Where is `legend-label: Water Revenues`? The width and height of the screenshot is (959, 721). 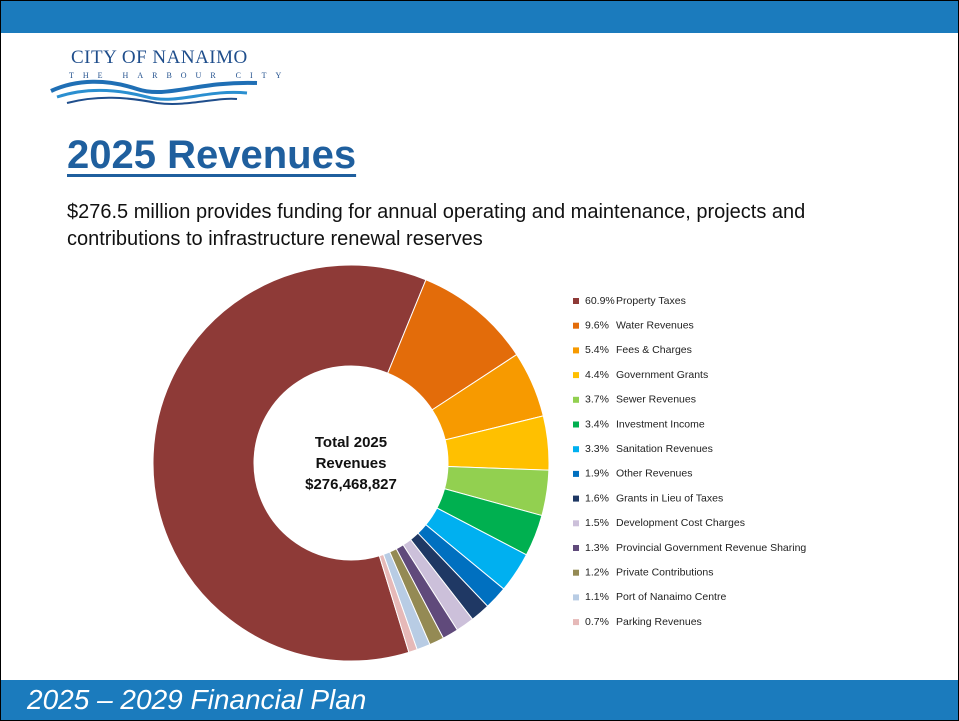
legend-label: Water Revenues is located at coordinates (655, 325).